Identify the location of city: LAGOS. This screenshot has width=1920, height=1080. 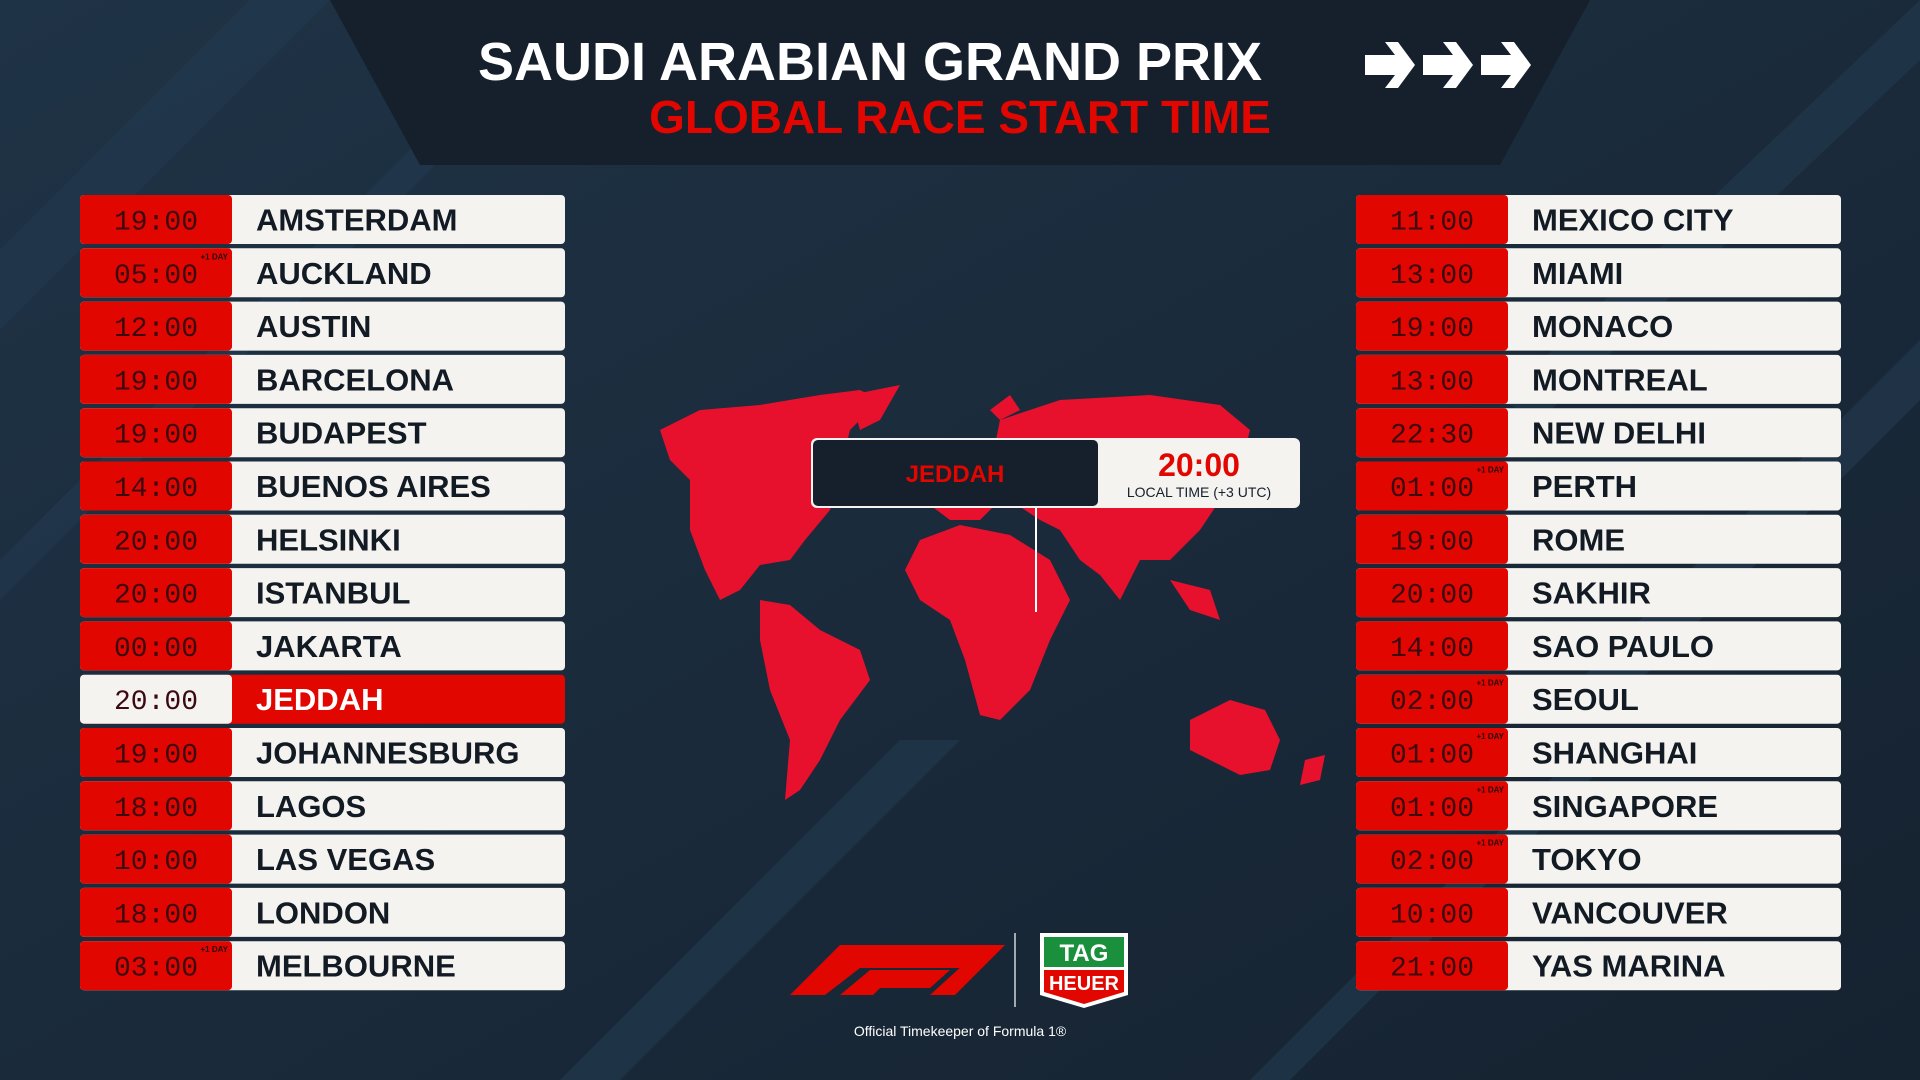
(311, 806).